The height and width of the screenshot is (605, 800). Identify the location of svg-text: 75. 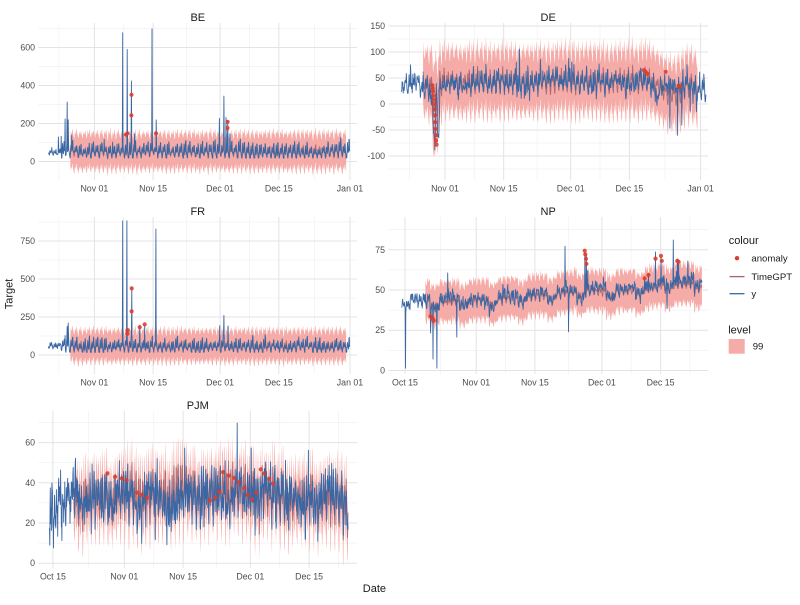
(380, 250).